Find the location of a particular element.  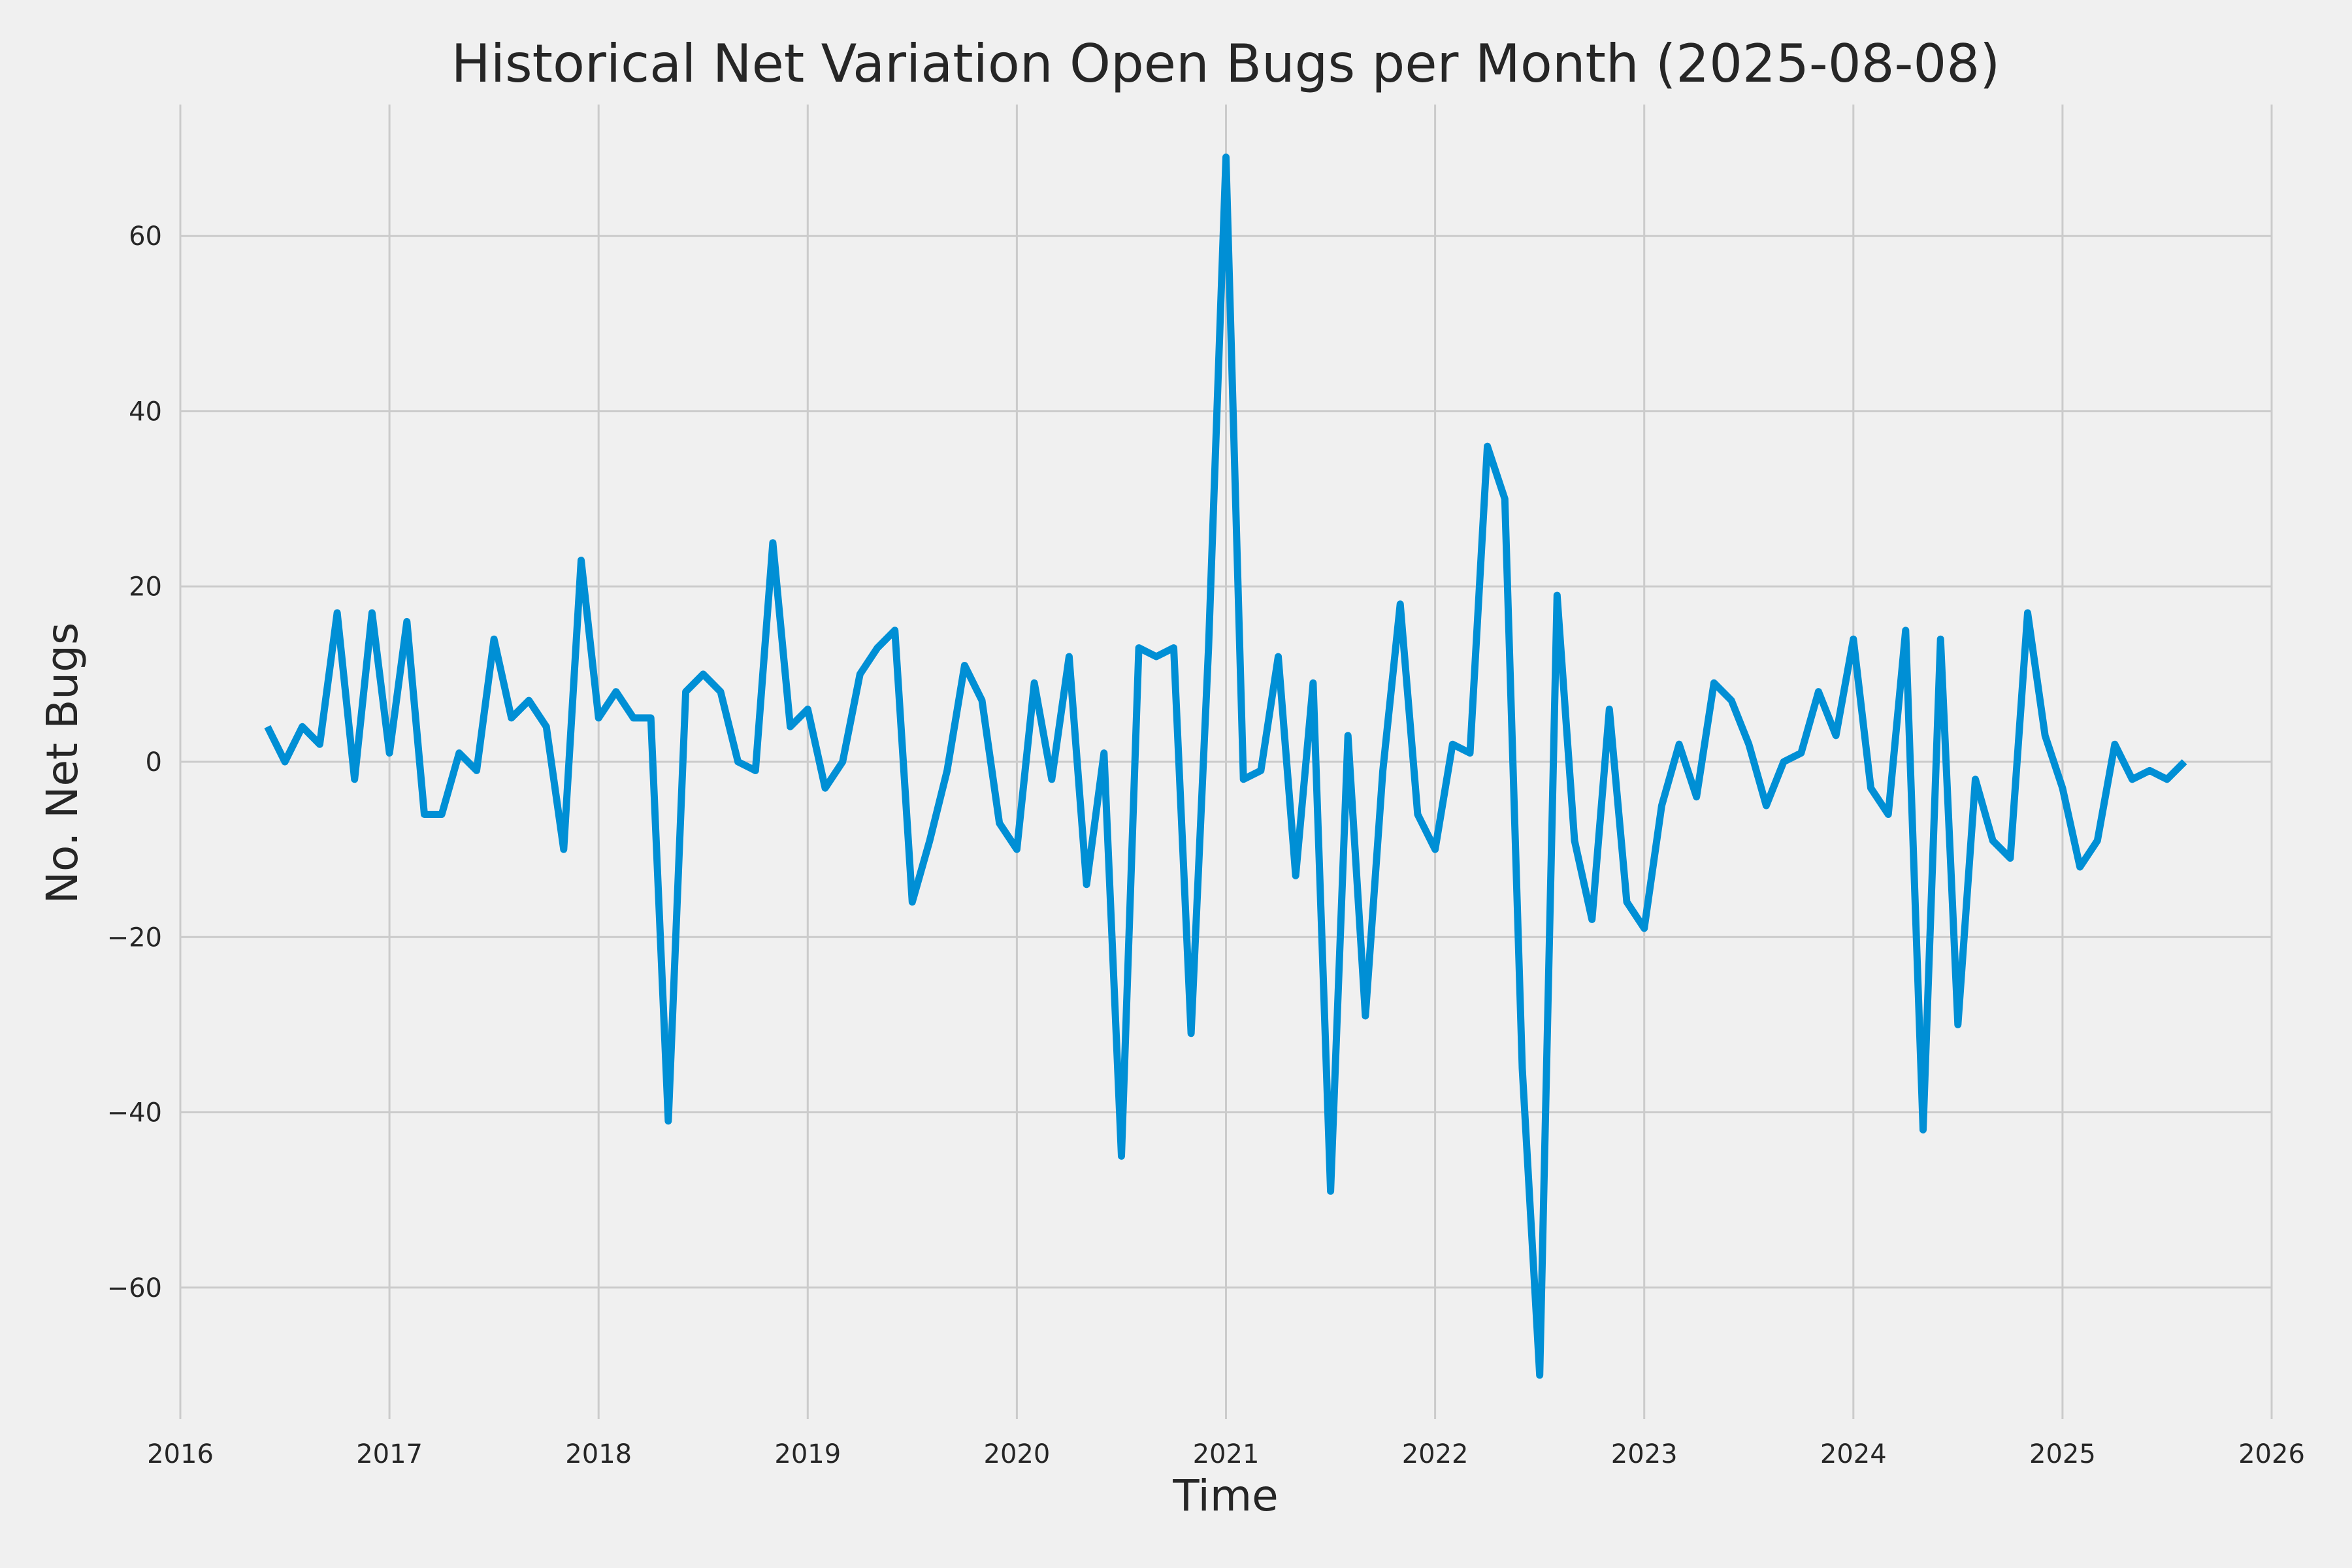

x-tick-label: 2023 is located at coordinates (1644, 1454).